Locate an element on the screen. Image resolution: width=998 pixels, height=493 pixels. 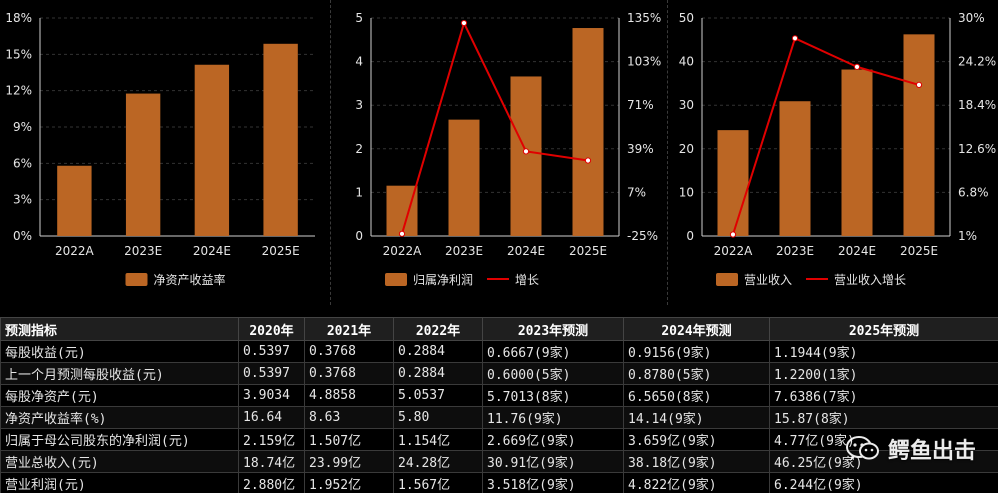
table-cell: 24.28亿 is located at coordinates (438, 461).